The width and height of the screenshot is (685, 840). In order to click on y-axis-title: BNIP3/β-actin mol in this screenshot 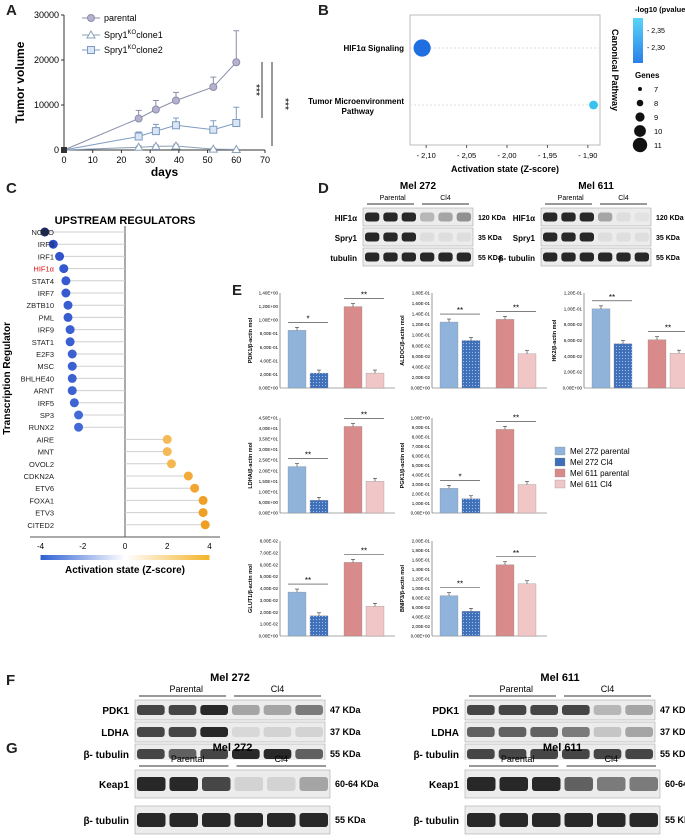, I will do `click(403, 589)`.